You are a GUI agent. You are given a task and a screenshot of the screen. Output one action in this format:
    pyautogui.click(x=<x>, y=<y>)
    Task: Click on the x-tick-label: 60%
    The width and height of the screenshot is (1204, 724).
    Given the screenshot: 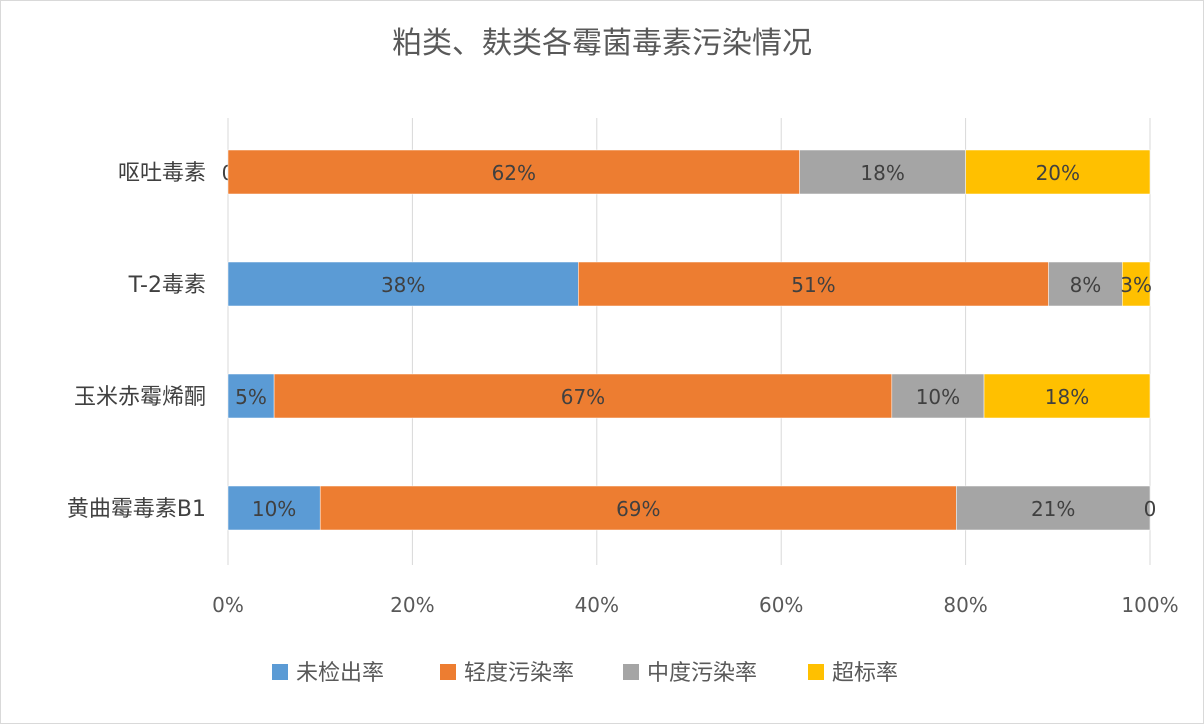 What is the action you would take?
    pyautogui.click(x=781, y=605)
    